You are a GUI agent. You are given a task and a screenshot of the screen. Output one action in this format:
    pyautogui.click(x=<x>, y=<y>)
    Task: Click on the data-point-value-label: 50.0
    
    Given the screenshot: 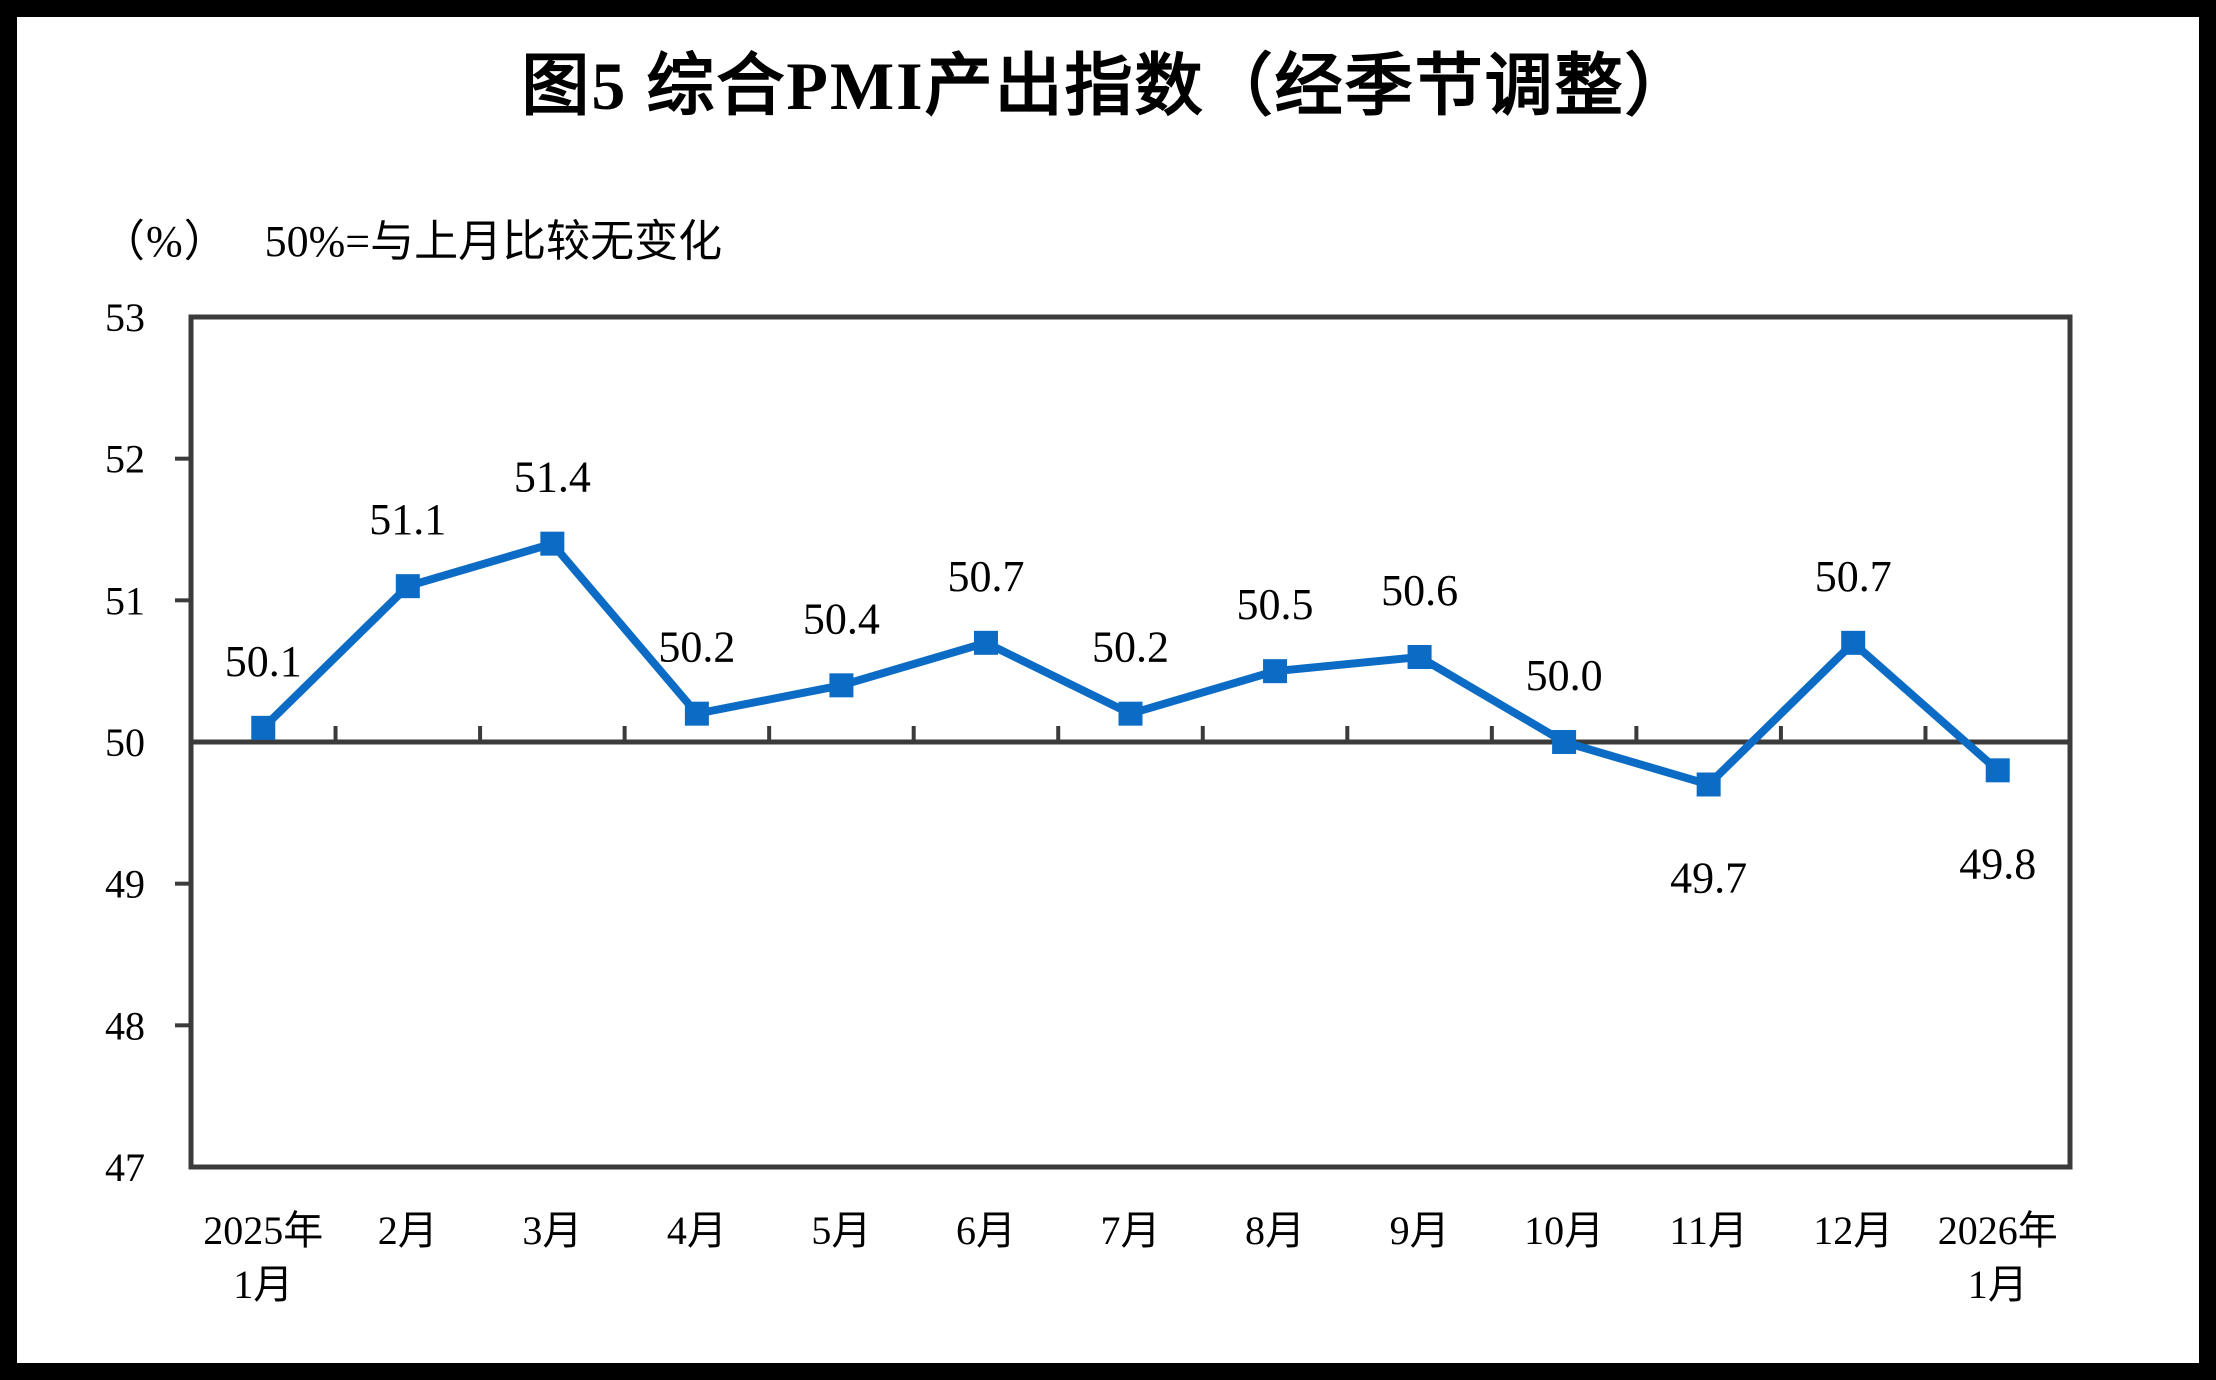 What is the action you would take?
    pyautogui.click(x=1564, y=675)
    